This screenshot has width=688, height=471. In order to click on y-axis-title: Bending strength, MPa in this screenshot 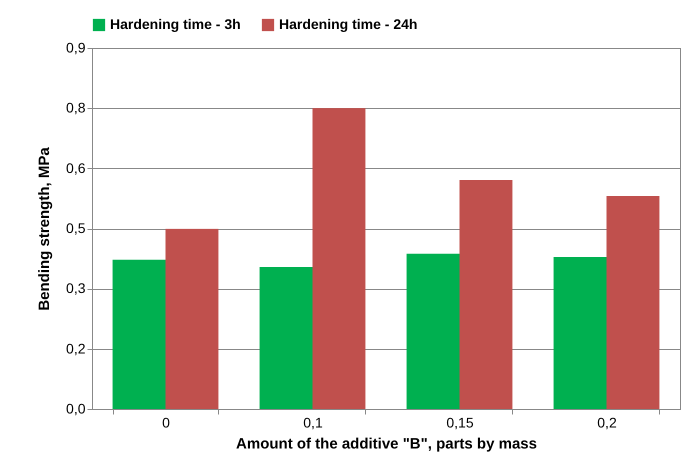, I will do `click(45, 228)`.